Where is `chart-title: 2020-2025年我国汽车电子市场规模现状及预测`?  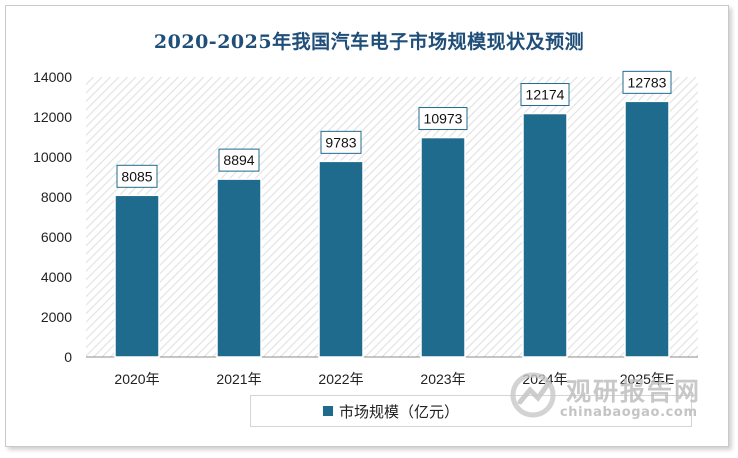
chart-title: 2020-2025年我国汽车电子市场规模现状及预测 is located at coordinates (369, 42).